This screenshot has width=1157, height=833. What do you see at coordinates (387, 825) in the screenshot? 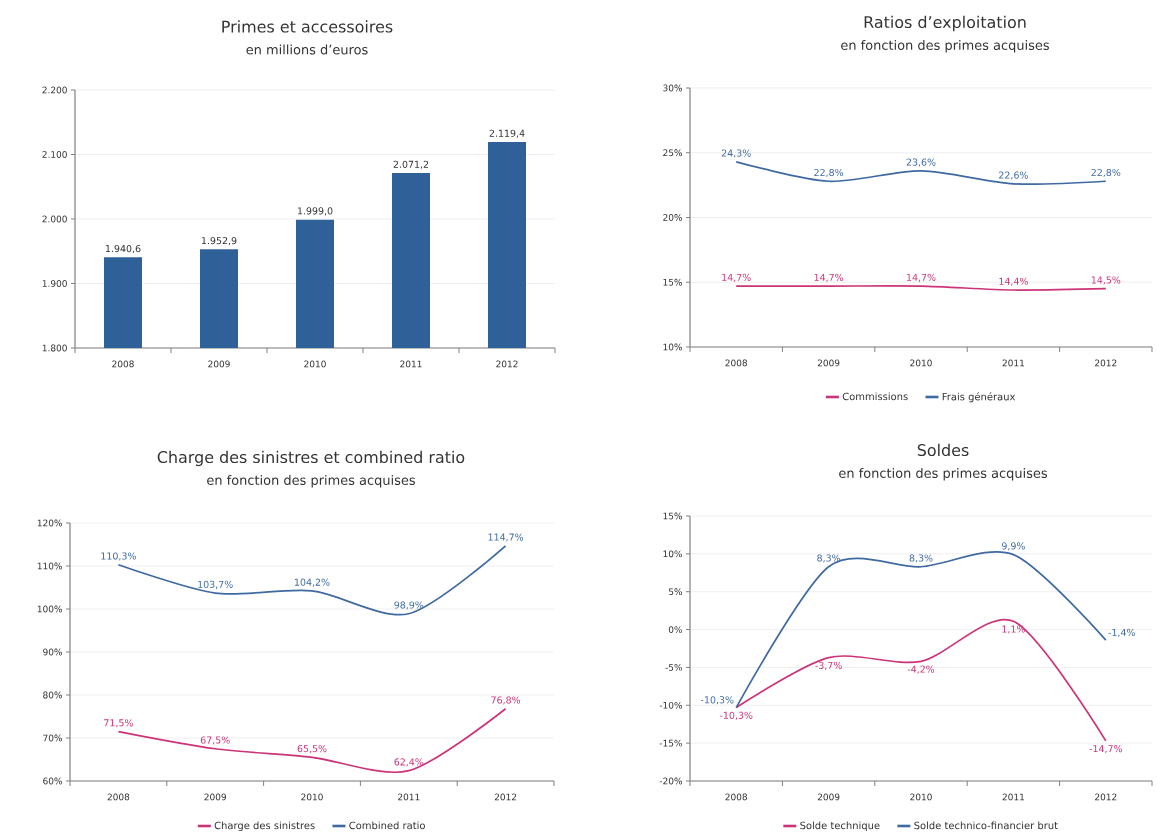
I see `legend-label: Combined ratio` at bounding box center [387, 825].